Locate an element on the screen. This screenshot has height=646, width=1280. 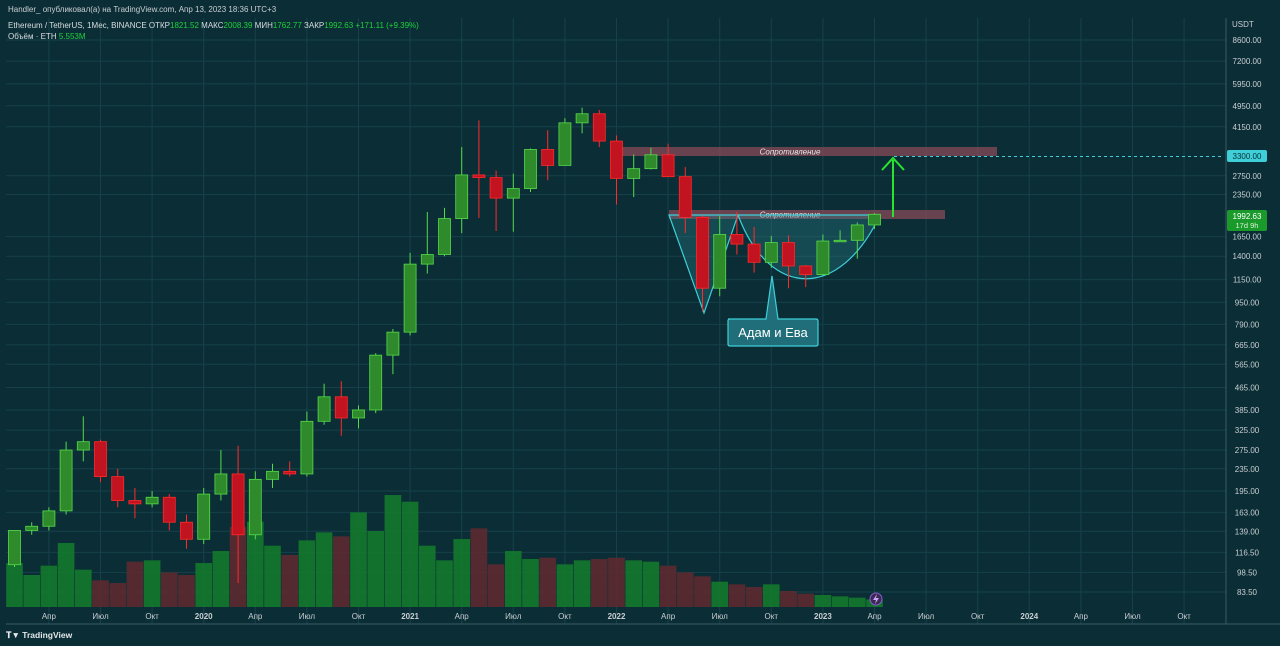
open-value: 1821.52 is located at coordinates (184, 25).